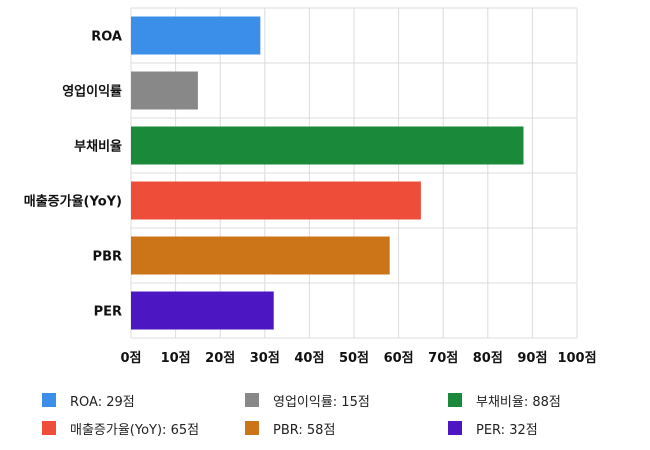 This screenshot has height=450, width=650. Describe the element at coordinates (399, 358) in the screenshot. I see `x-tick-label-6: 60점` at that location.